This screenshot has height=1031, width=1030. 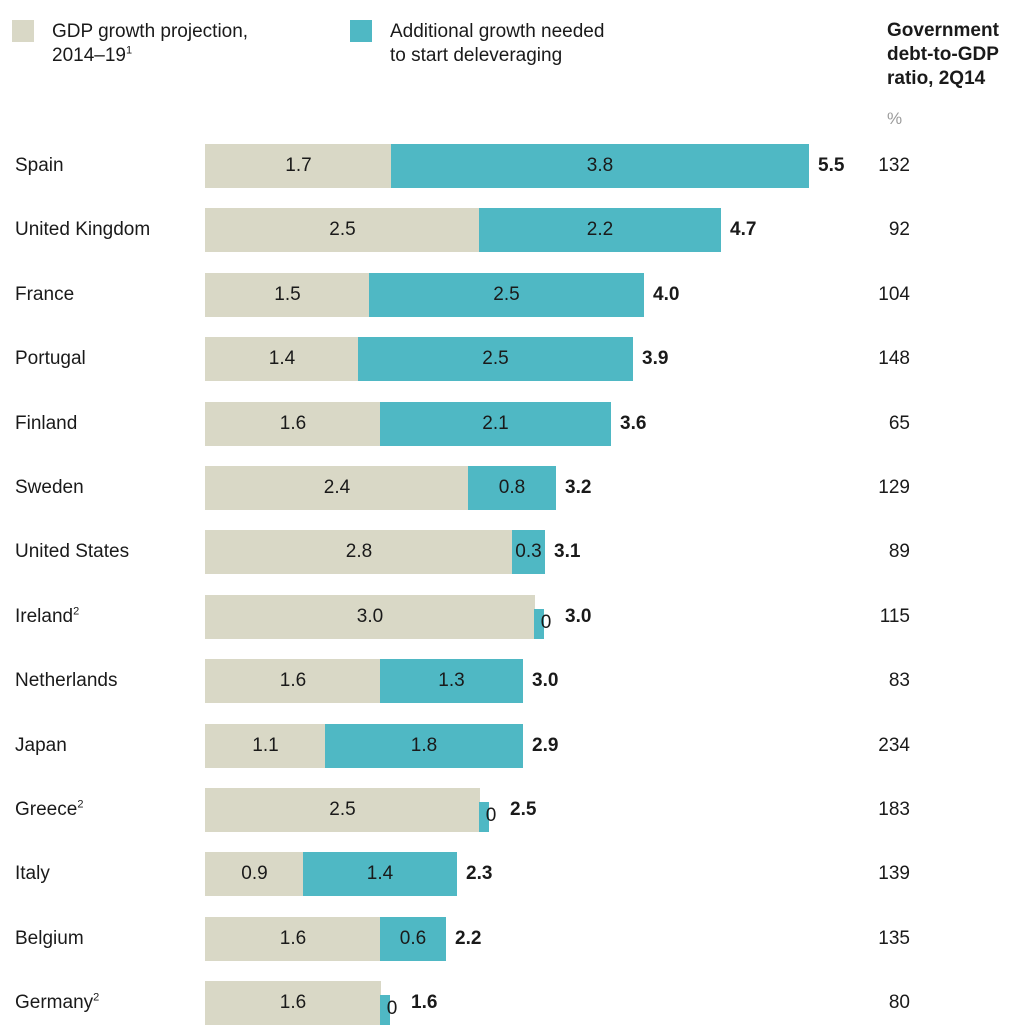 What do you see at coordinates (943, 54) in the screenshot?
I see `debt-header-line2: debt-to-GDP` at bounding box center [943, 54].